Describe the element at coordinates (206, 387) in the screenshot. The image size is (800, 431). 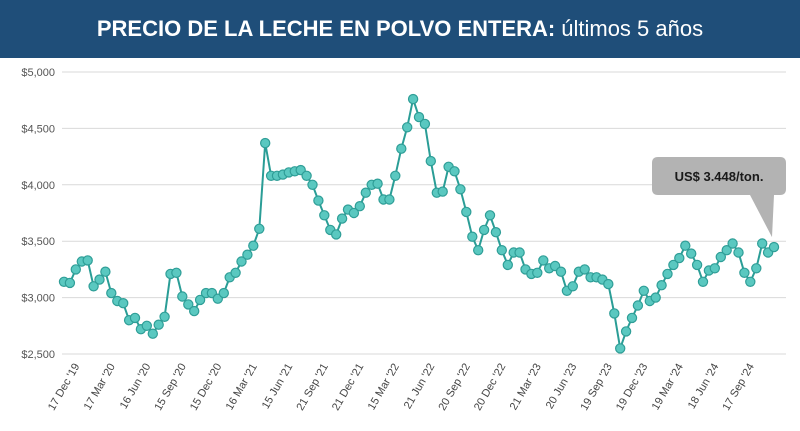
I see `x-tick-label: 15 Dec '20` at that location.